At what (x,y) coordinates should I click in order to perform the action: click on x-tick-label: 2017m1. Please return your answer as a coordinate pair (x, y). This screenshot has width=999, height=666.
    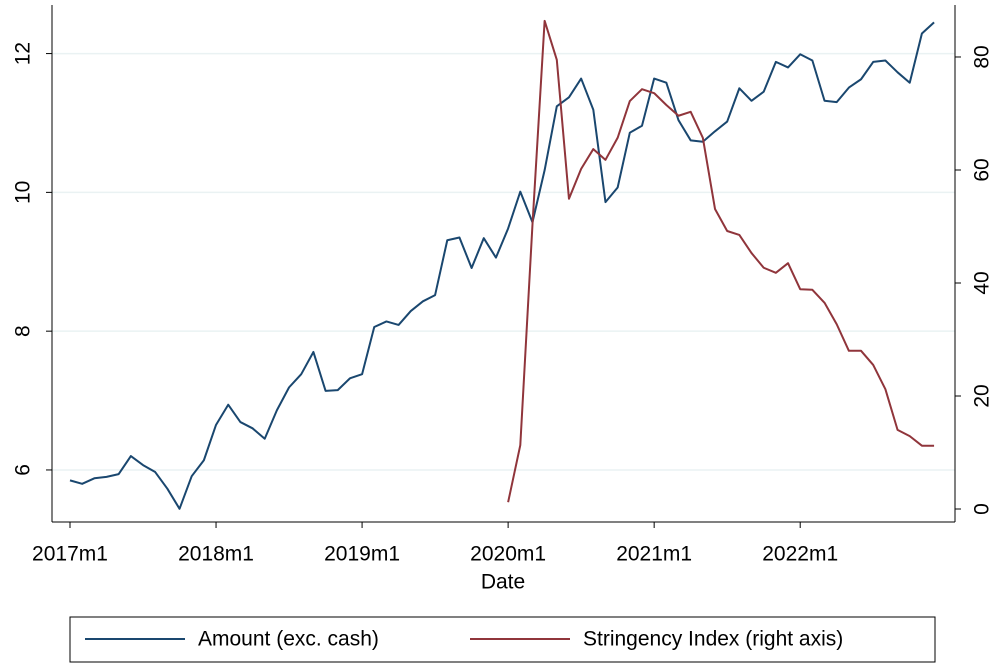
    Looking at the image, I should click on (70, 554).